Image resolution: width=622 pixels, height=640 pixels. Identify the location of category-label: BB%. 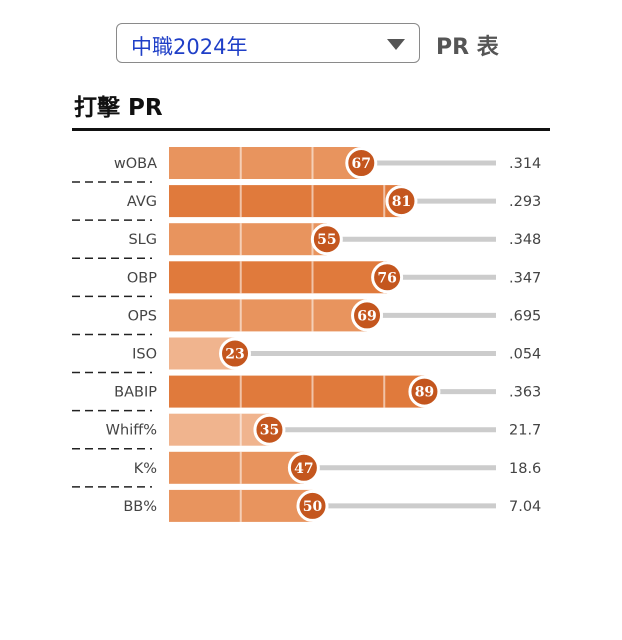
(140, 507).